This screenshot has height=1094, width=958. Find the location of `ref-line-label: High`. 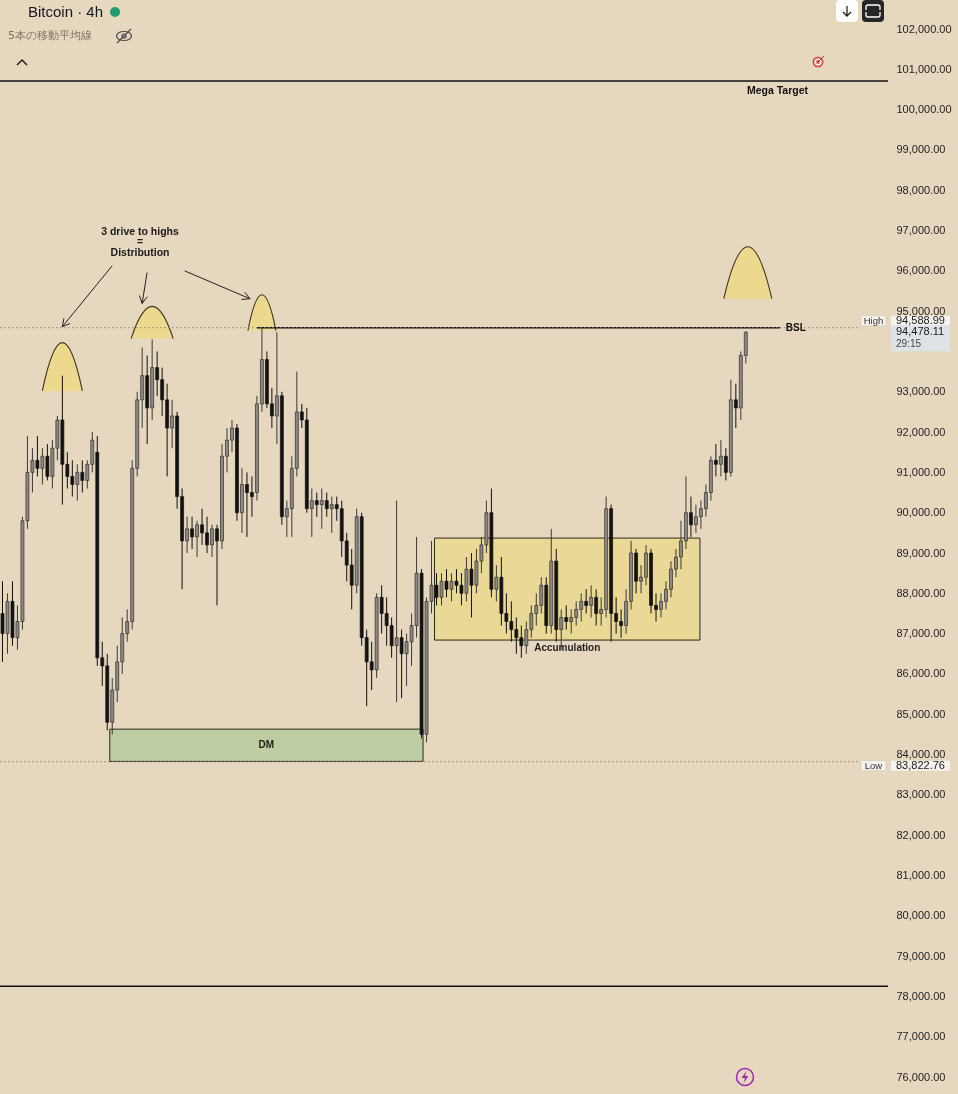

ref-line-label: High is located at coordinates (873, 320).